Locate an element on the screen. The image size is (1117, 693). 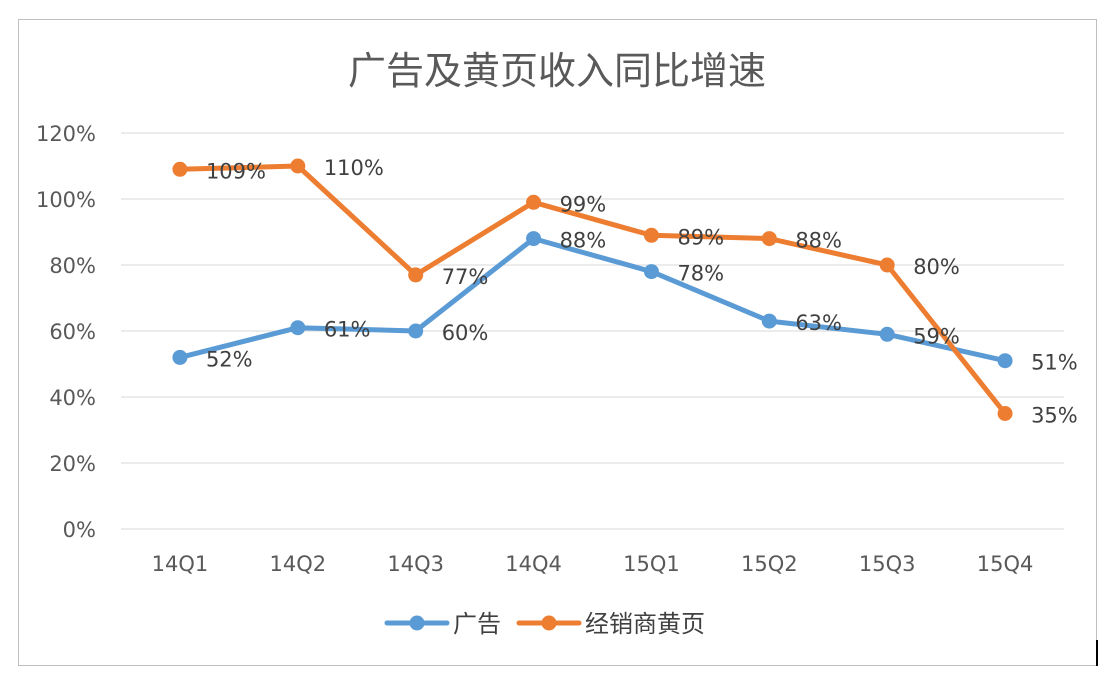
data-label: 35% is located at coordinates (1054, 416).